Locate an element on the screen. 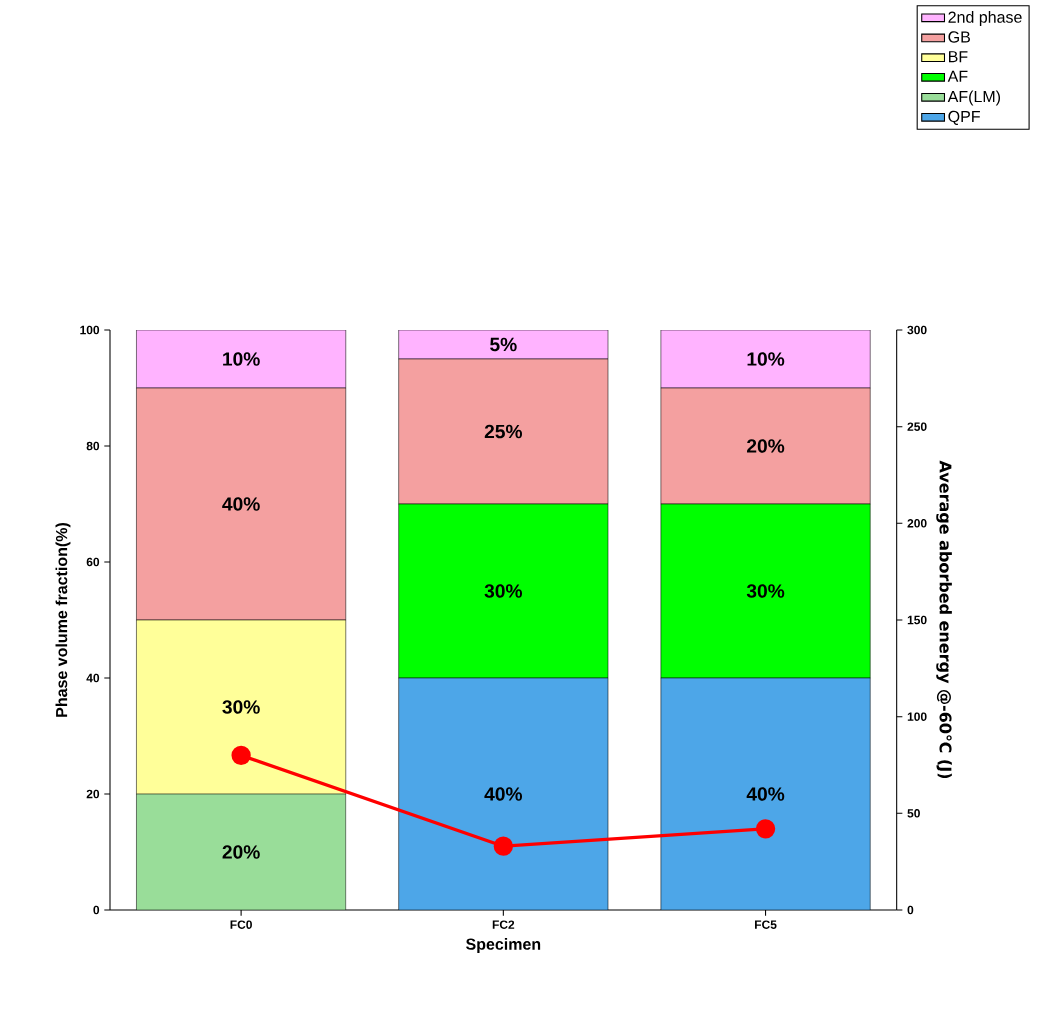  legend-label: 2nd phase is located at coordinates (985, 18).